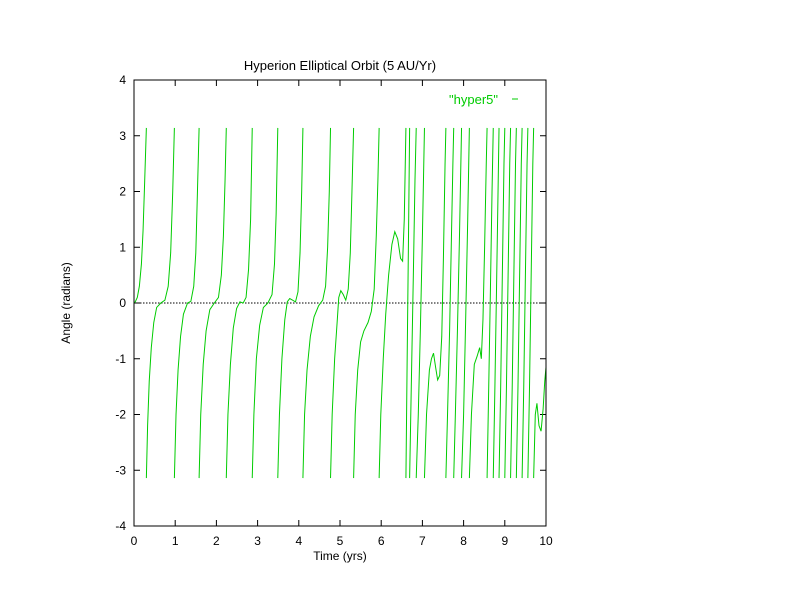 This screenshot has height=612, width=792. Describe the element at coordinates (134, 541) in the screenshot. I see `x-tick-label-0: 0` at that location.